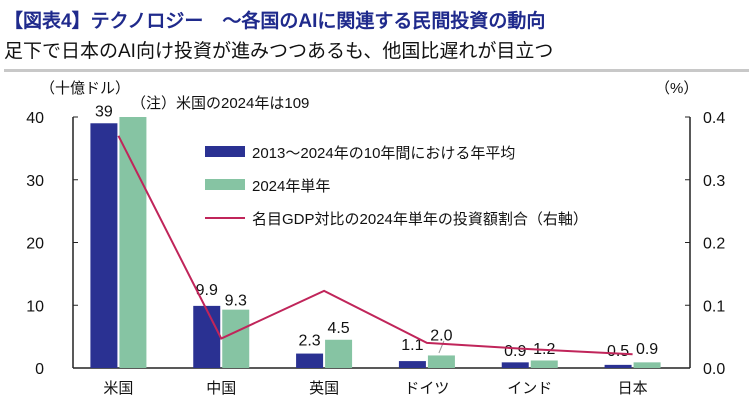 The image size is (749, 410). What do you see at coordinates (291, 186) in the screenshot?
I see `legend-label: 2024年単年` at bounding box center [291, 186].